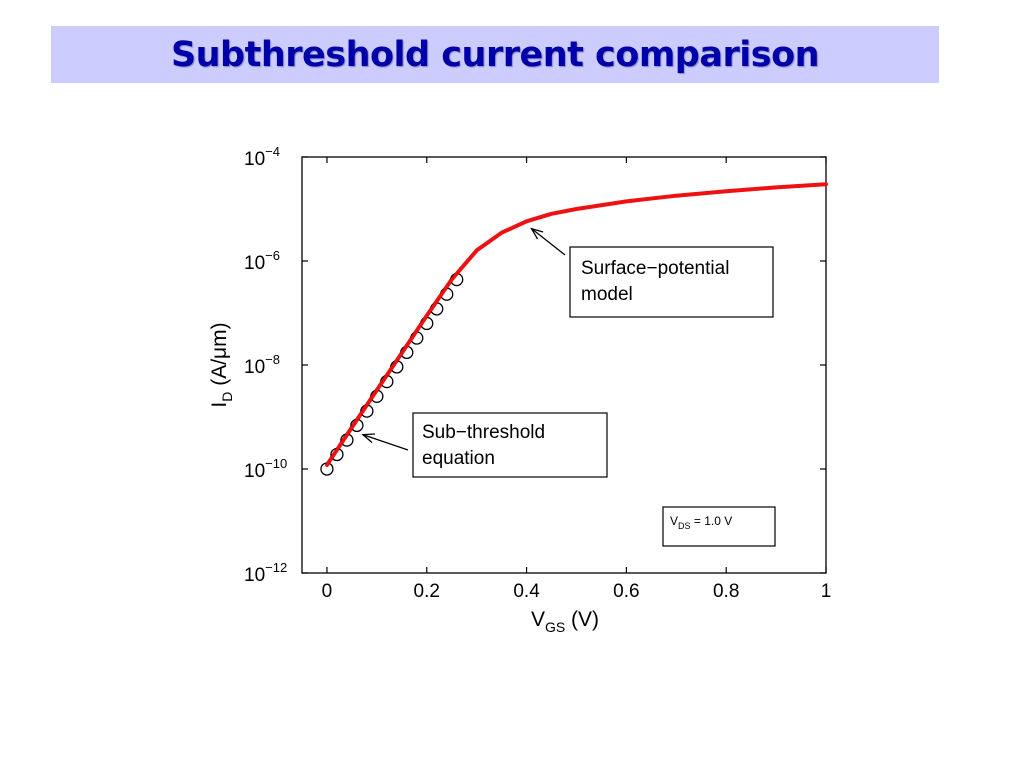 The height and width of the screenshot is (768, 1024). I want to click on title-bar: Subthreshold current comparison, so click(495, 54).